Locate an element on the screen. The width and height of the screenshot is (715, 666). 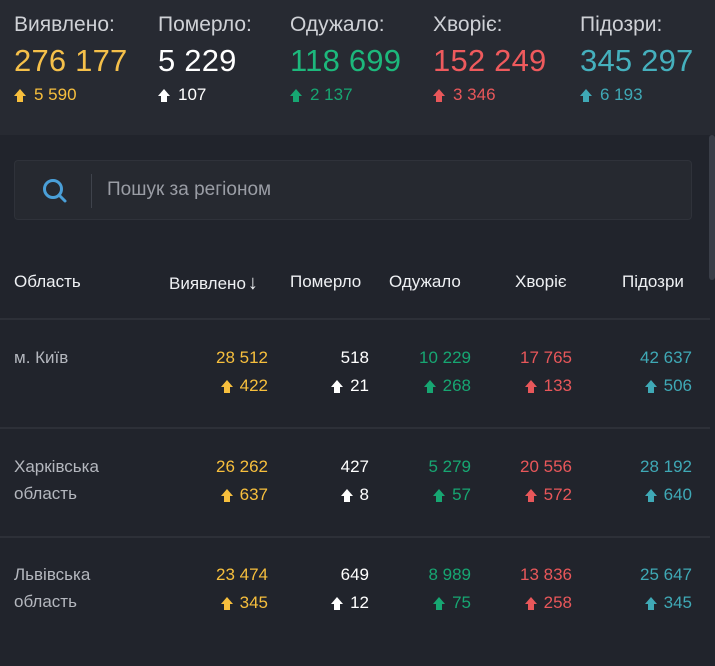
summary-label: Хворіє: is located at coordinates (468, 24).